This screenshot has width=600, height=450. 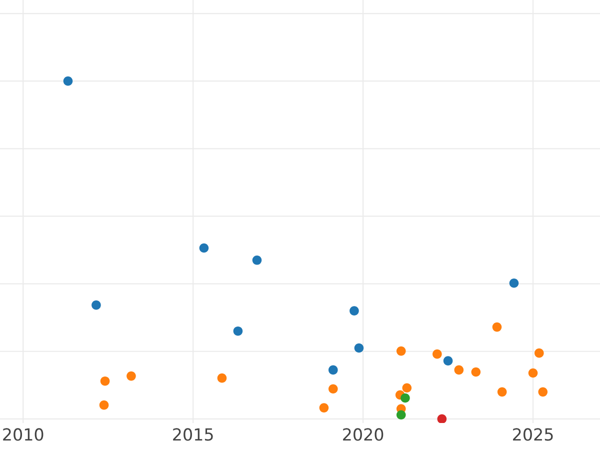 I want to click on x-tick-label: 2015, so click(x=193, y=434).